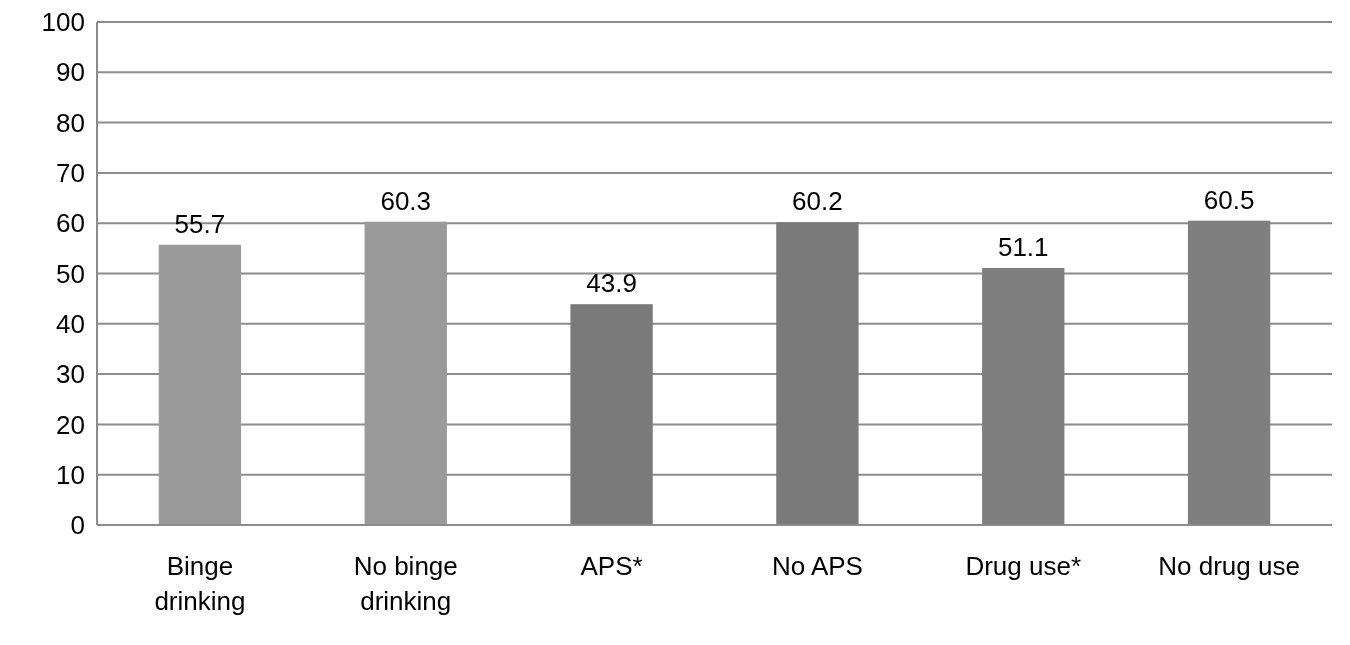 This screenshot has width=1350, height=645. What do you see at coordinates (817, 566) in the screenshot?
I see `x-tick-label: No APS` at bounding box center [817, 566].